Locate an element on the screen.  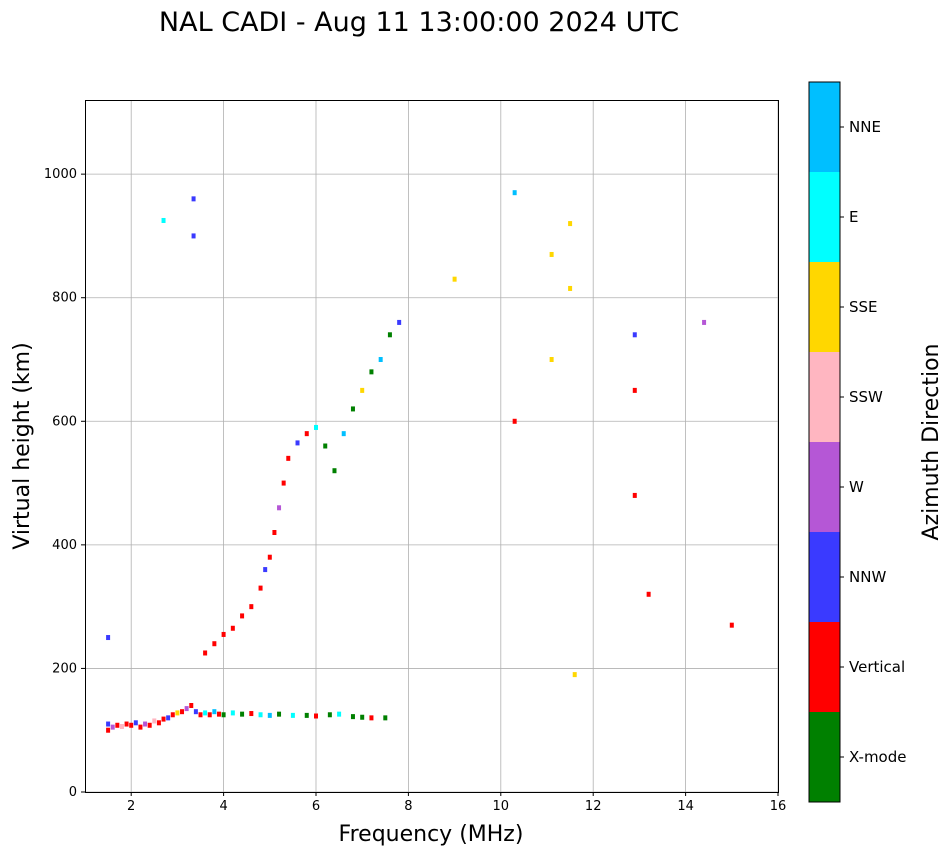
colorbar-label: X-mode is located at coordinates (877, 757).